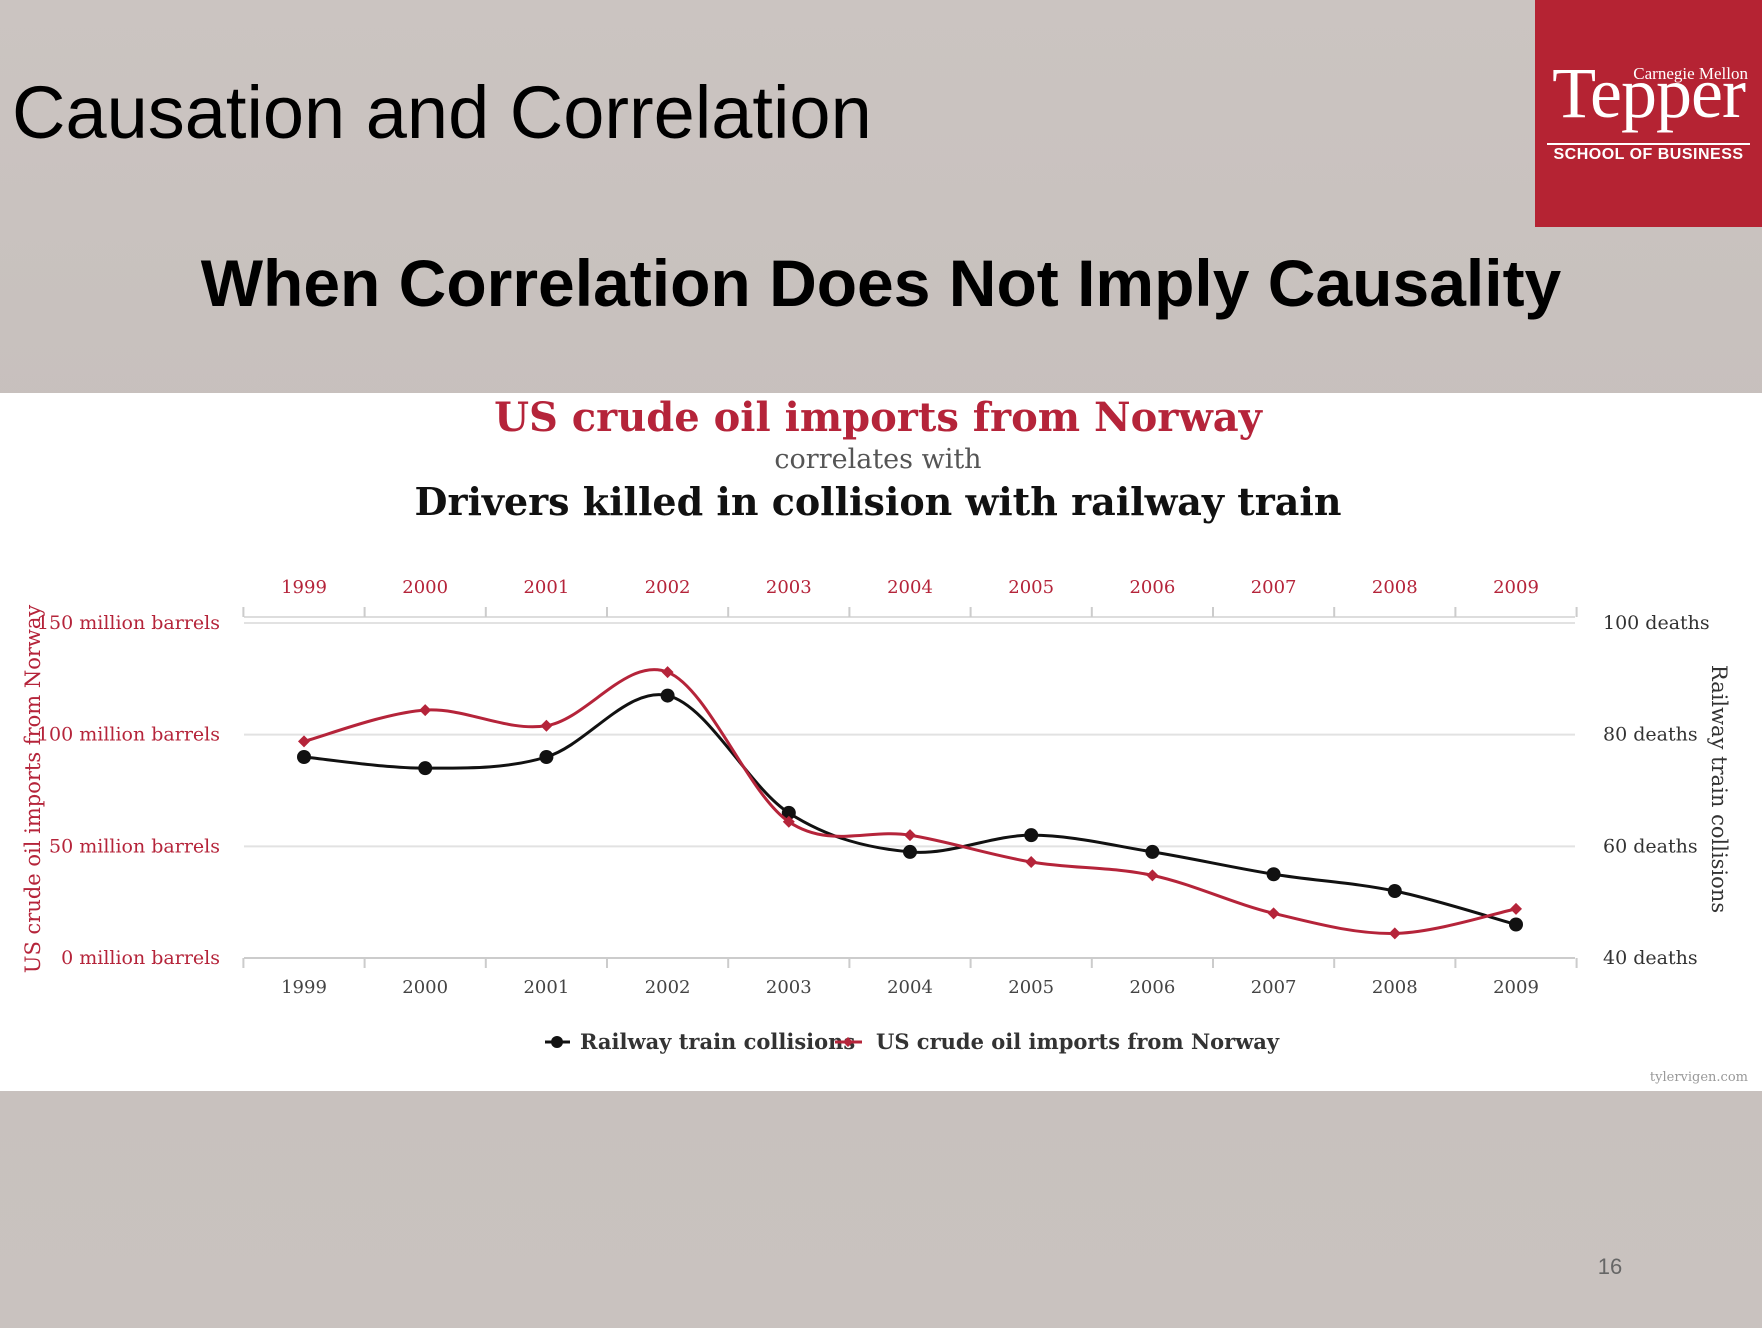  I want to click on x-tick-label: 2002, so click(668, 987).